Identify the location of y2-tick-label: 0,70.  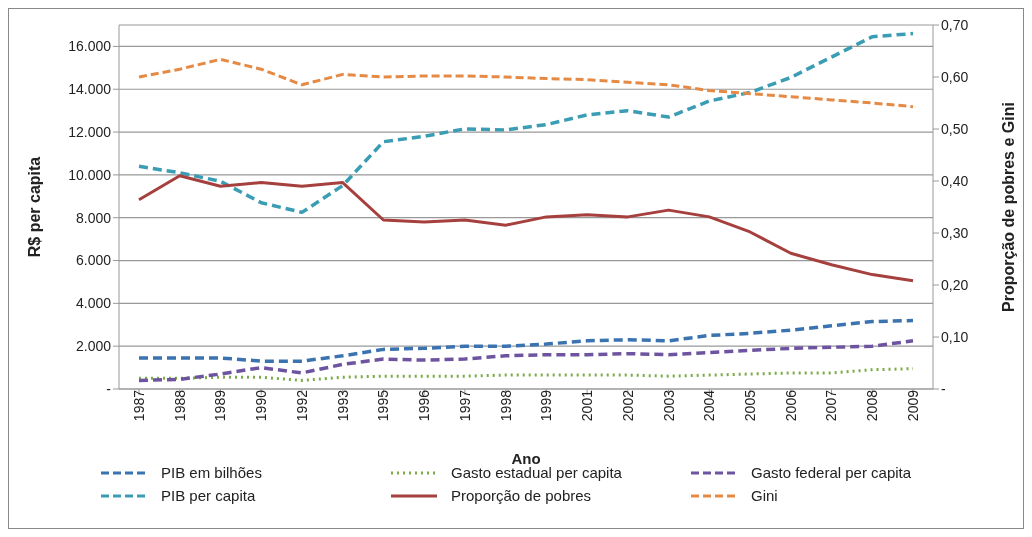
(955, 24).